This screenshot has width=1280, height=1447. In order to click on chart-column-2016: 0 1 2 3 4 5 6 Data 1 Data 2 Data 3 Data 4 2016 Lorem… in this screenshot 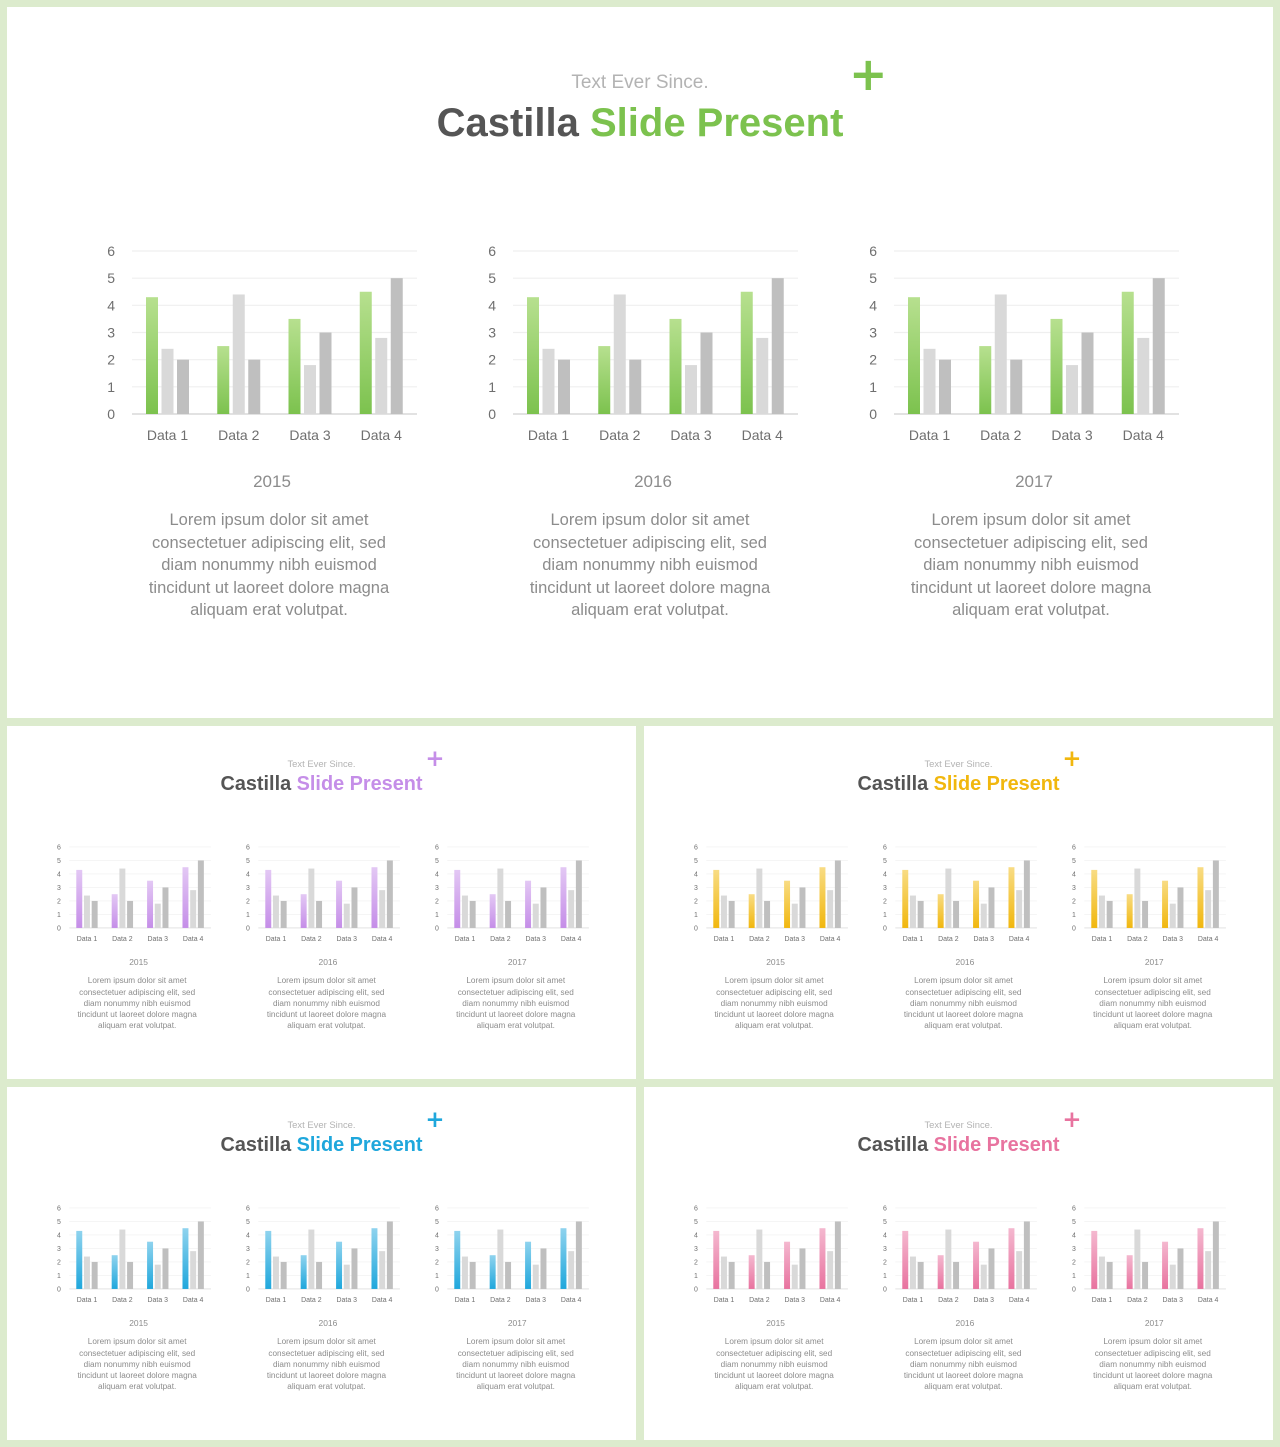, I will do `click(323, 1296)`.